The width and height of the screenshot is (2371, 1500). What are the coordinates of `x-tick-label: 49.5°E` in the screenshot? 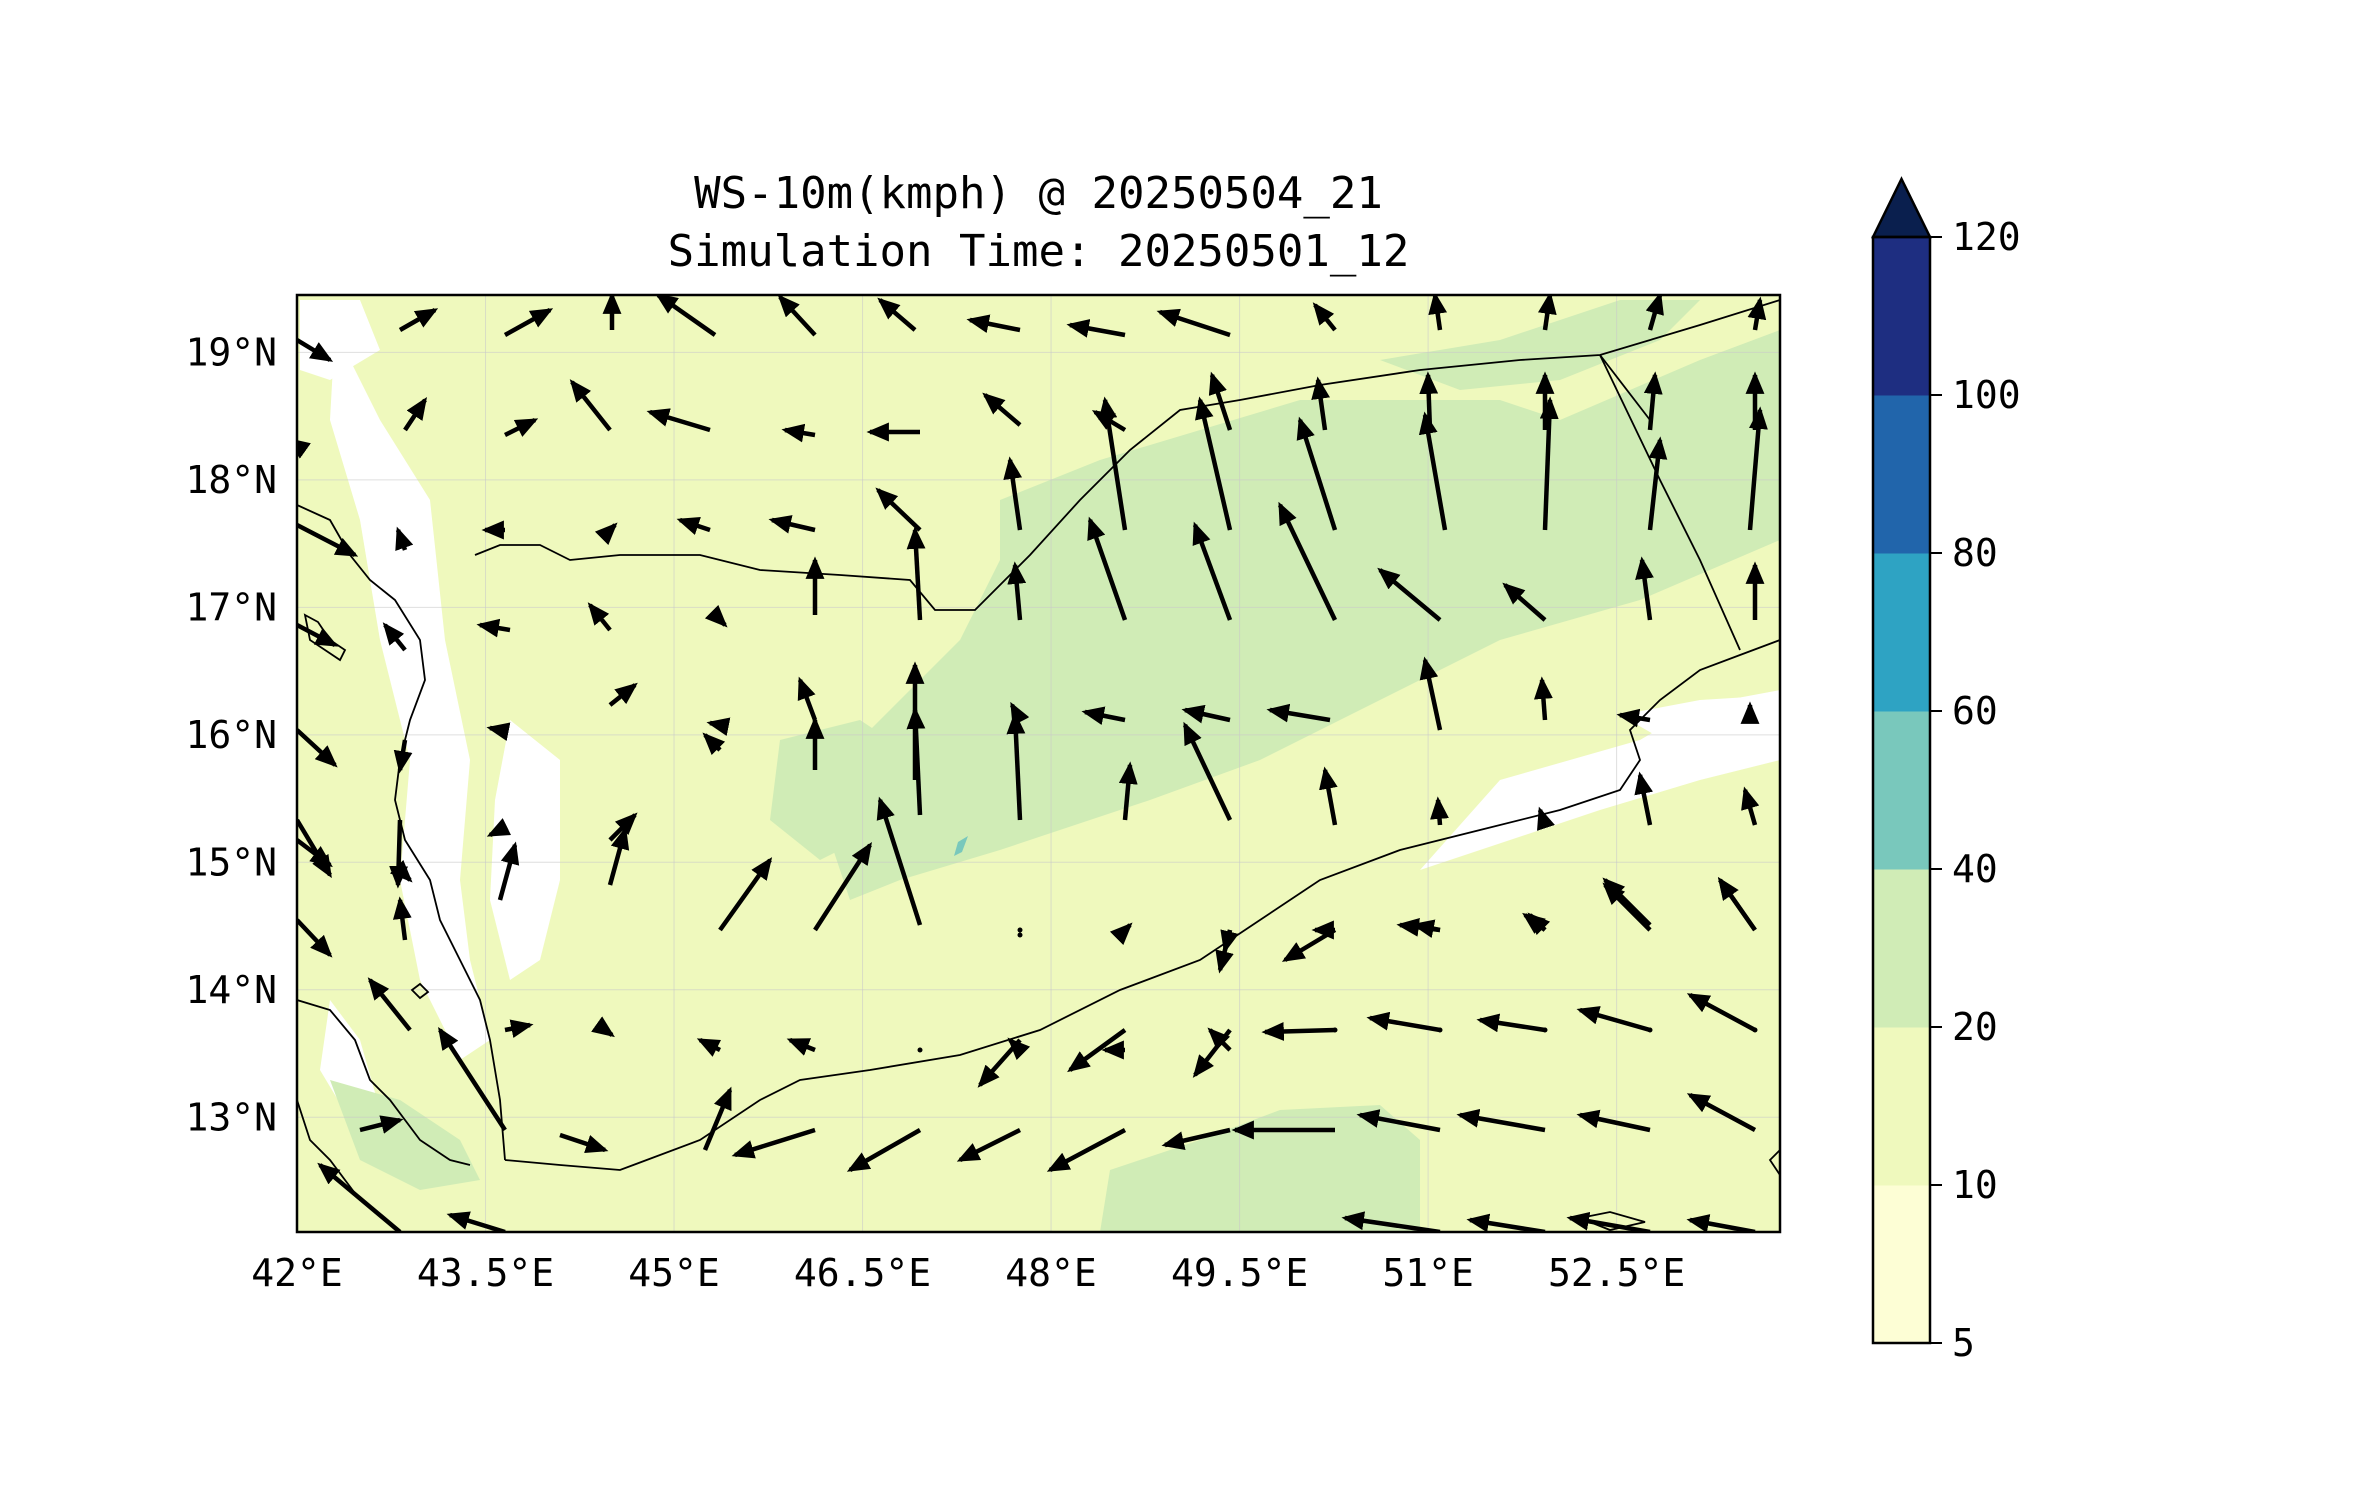 It's located at (1239, 1273).